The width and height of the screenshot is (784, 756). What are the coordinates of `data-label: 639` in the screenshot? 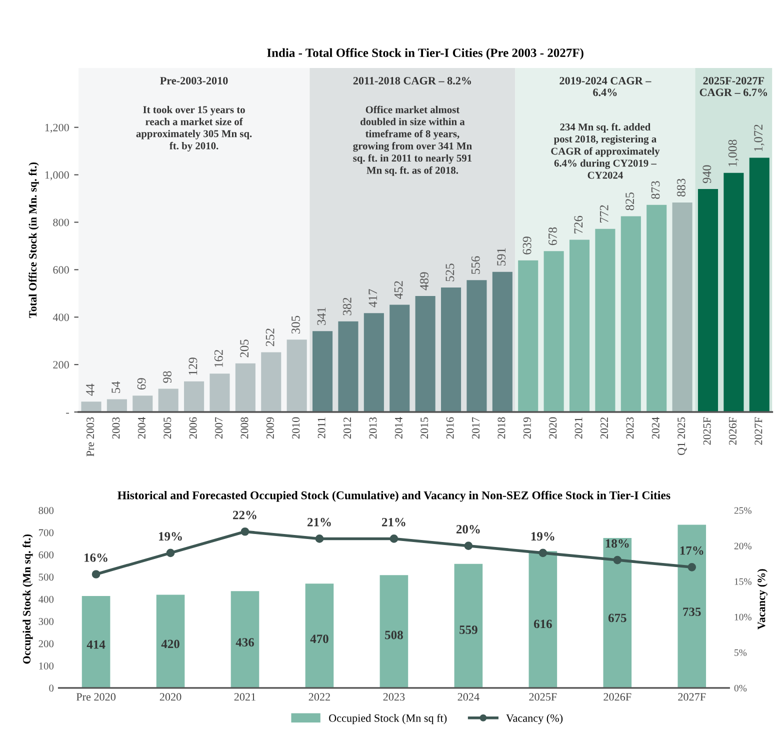 It's located at (527, 245).